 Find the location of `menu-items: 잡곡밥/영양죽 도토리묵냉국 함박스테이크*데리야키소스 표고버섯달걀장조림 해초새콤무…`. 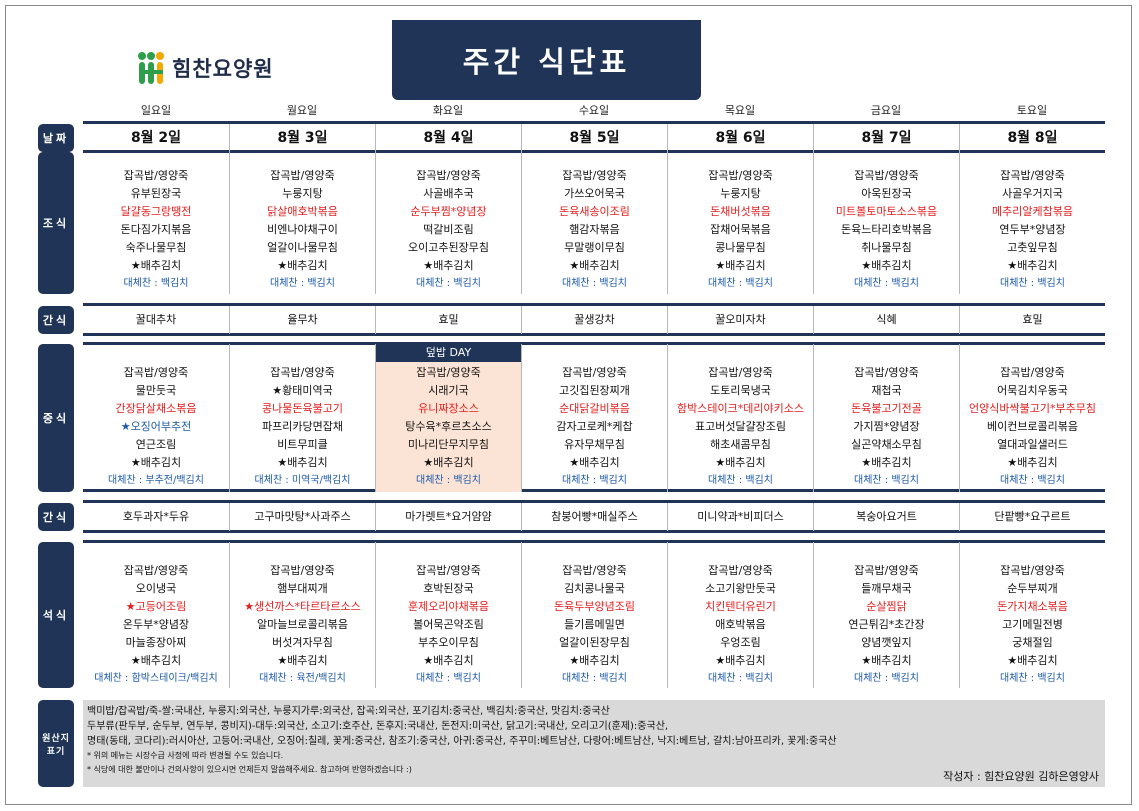

menu-items: 잡곡밥/영양죽 도토리묵냉국 함박스테이크*데리야키소스 표고버섯달걀장조림 해초새콤무… is located at coordinates (740, 417).